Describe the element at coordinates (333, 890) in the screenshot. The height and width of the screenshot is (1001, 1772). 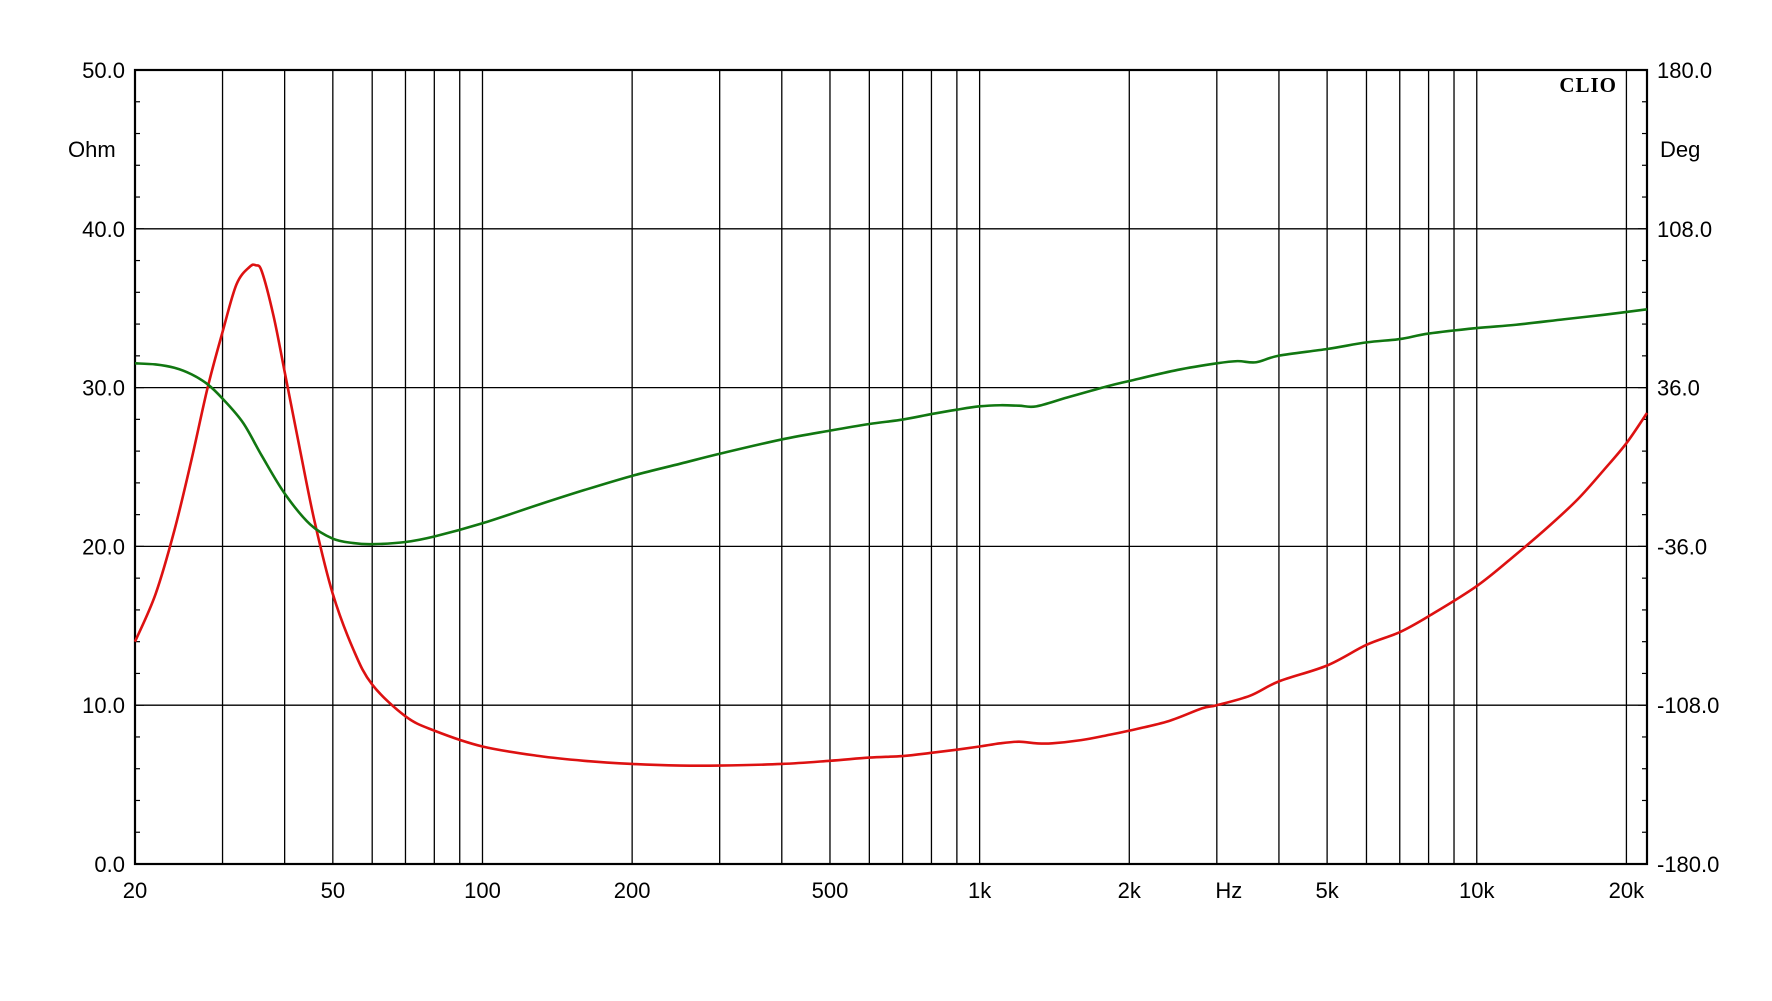
I see `x-tick-label: 50` at that location.